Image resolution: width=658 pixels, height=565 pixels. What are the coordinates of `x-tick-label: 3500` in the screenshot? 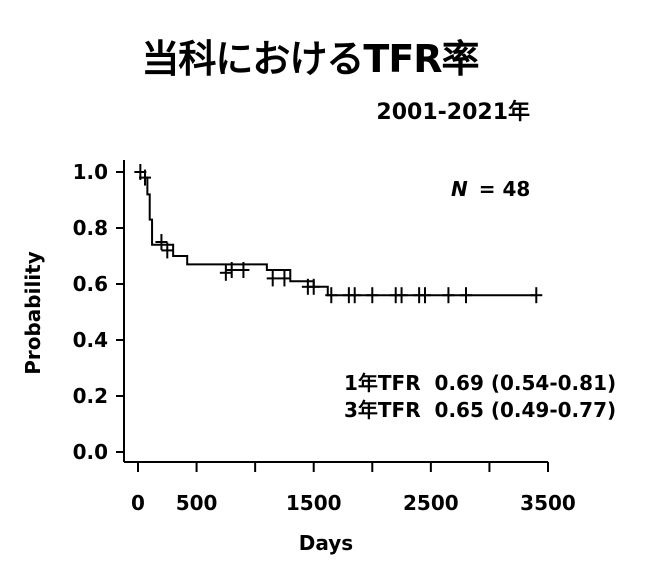 It's located at (548, 503).